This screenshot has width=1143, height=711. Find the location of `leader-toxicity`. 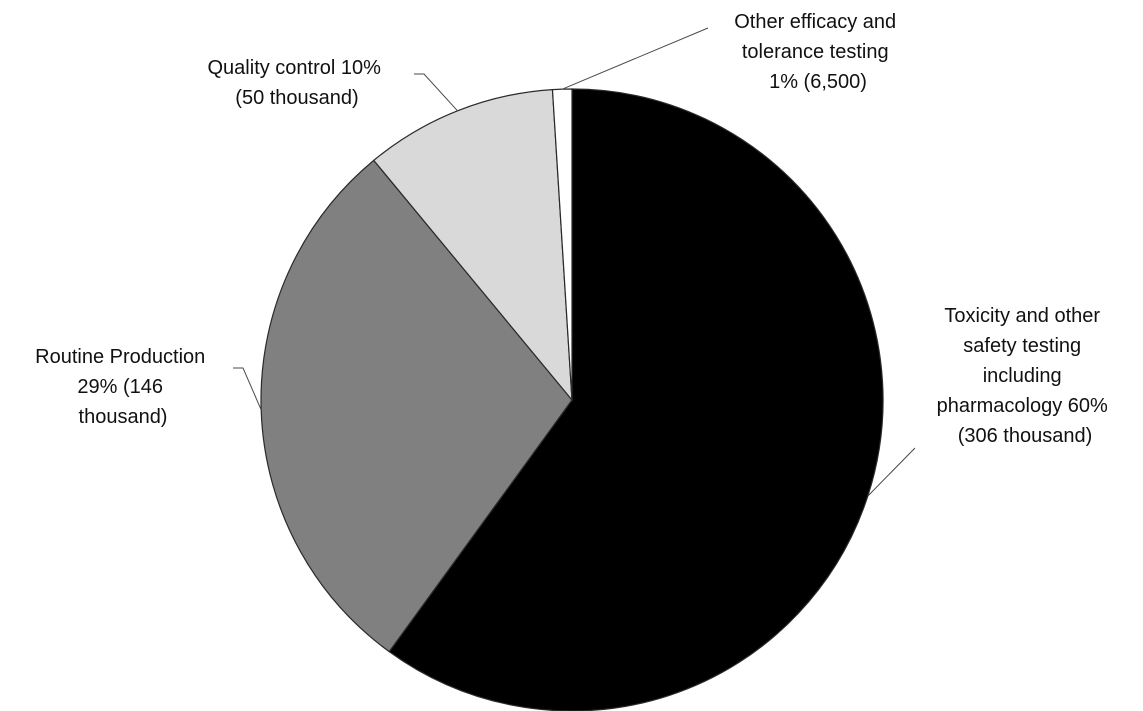

leader-toxicity is located at coordinates (891, 472).